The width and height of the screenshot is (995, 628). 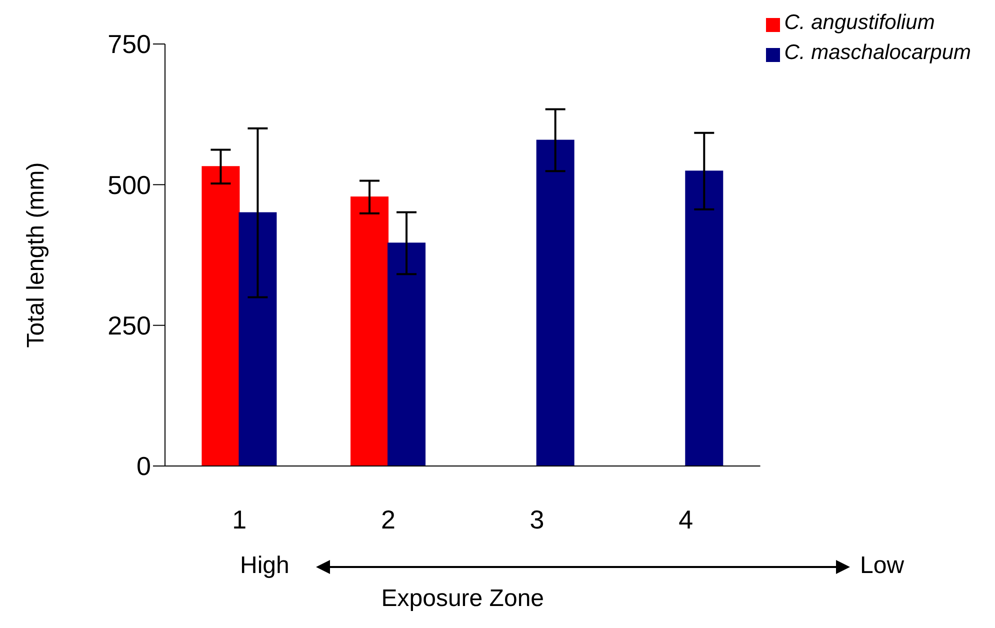 What do you see at coordinates (143, 466) in the screenshot?
I see `y-tick-label: 0` at bounding box center [143, 466].